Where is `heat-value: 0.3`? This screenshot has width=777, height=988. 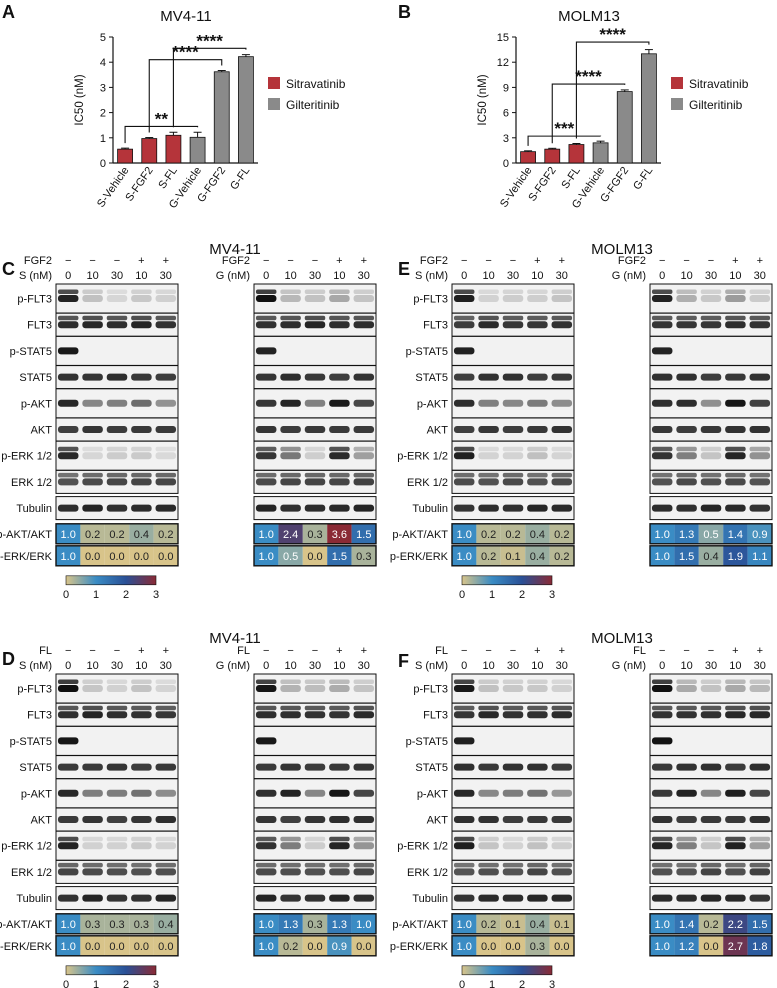 heat-value: 0.3 is located at coordinates (314, 535).